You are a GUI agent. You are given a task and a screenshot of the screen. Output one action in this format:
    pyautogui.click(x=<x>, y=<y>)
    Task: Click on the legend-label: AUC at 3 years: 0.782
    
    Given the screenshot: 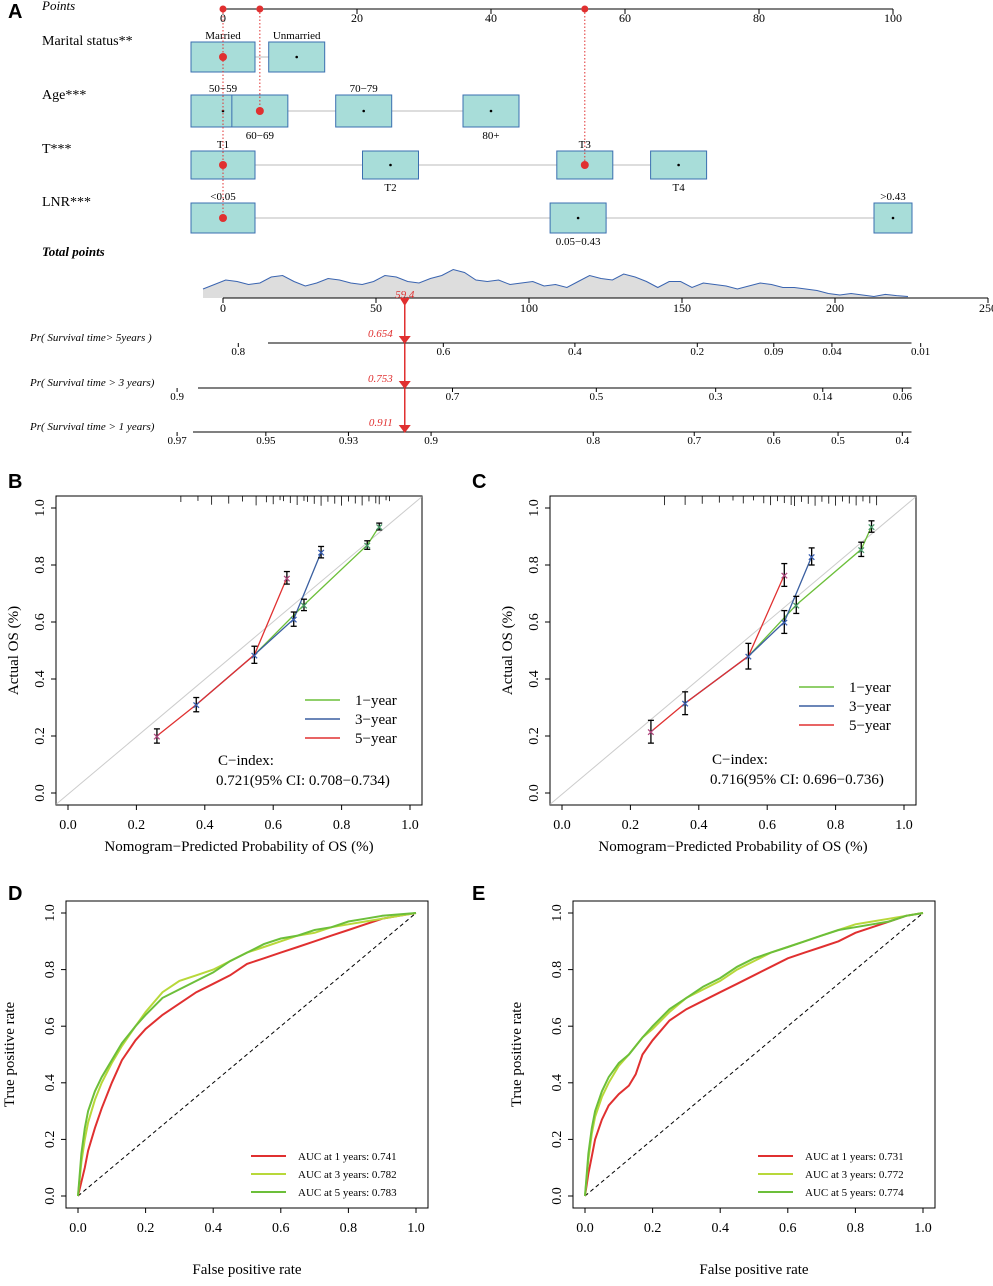 What is the action you would take?
    pyautogui.click(x=347, y=1175)
    